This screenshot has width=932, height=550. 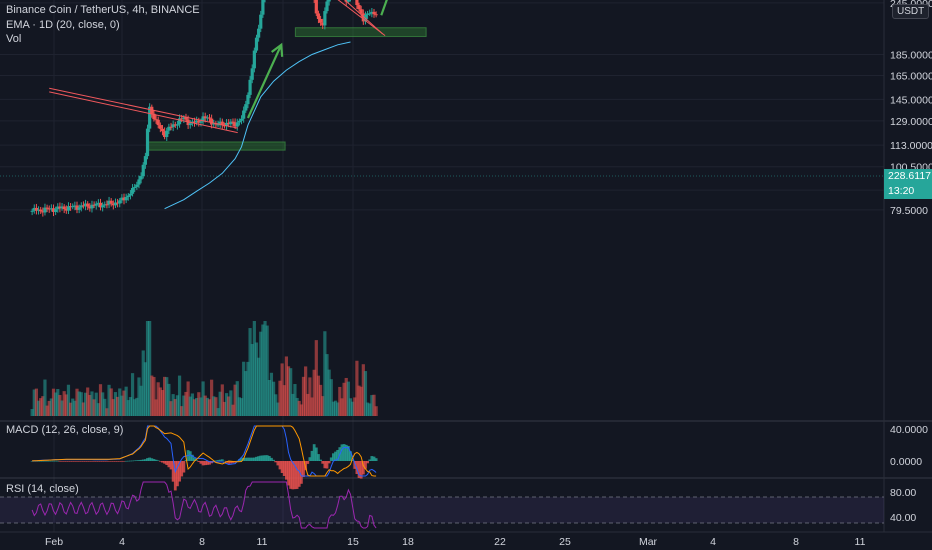 I want to click on trendline-wedge-lower, so click(x=361, y=18).